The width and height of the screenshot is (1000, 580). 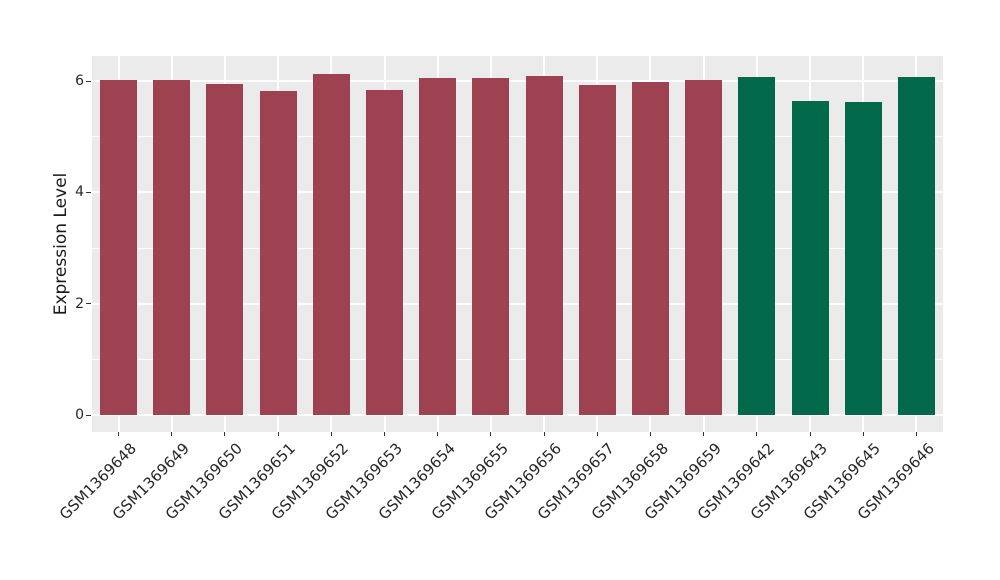 What do you see at coordinates (79, 192) in the screenshot?
I see `y-tick-label: 4` at bounding box center [79, 192].